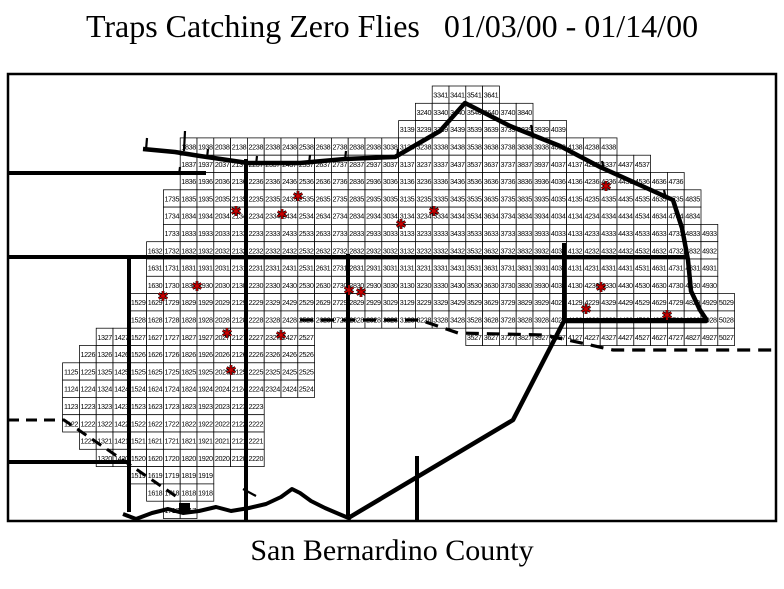 This screenshot has width=784, height=589. Describe the element at coordinates (222, 147) in the screenshot. I see `grid-cell-label: 2038` at that location.